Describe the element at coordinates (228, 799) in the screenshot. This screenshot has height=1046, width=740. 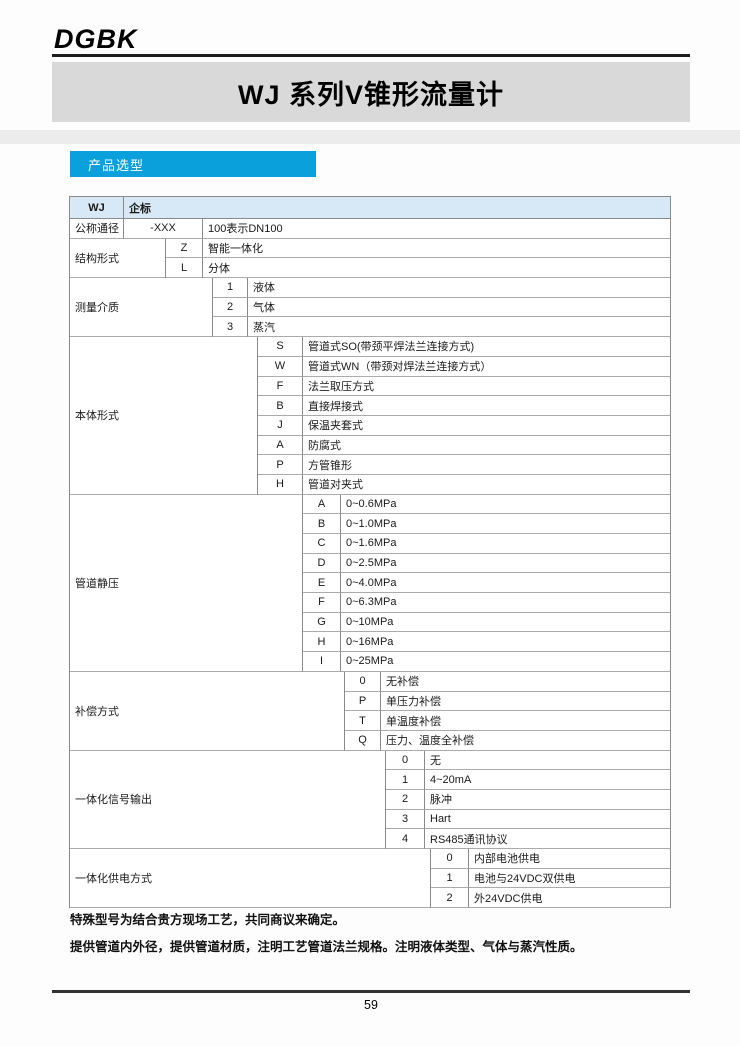
I see `table-cell-label: 一体化信号输出` at that location.